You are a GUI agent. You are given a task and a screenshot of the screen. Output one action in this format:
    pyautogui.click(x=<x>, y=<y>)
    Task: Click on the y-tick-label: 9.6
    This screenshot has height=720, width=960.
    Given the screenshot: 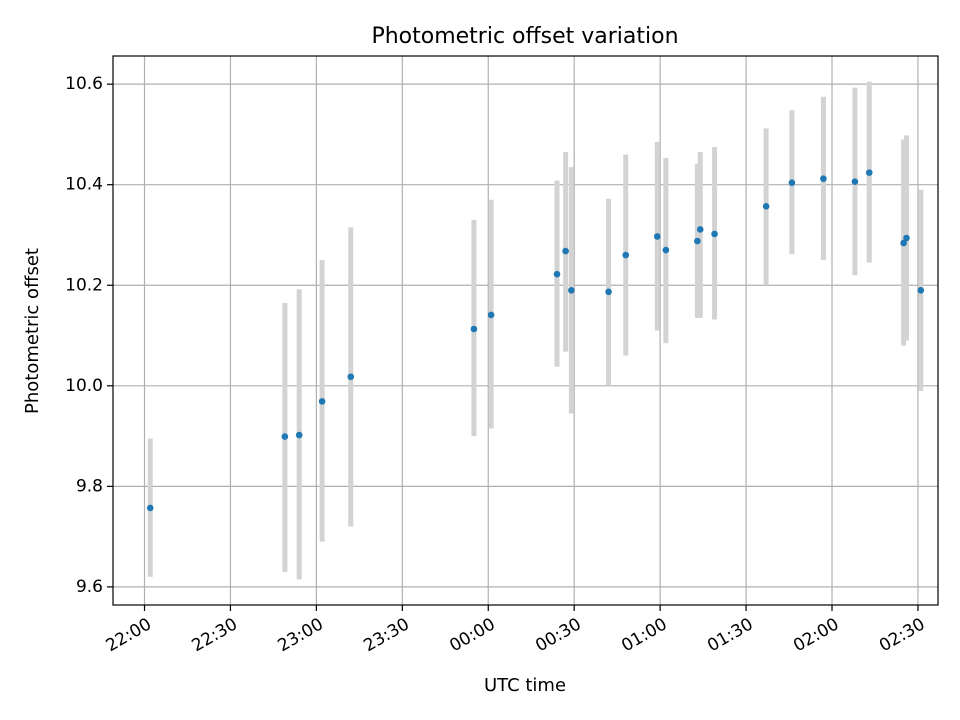 What is the action you would take?
    pyautogui.click(x=89, y=587)
    